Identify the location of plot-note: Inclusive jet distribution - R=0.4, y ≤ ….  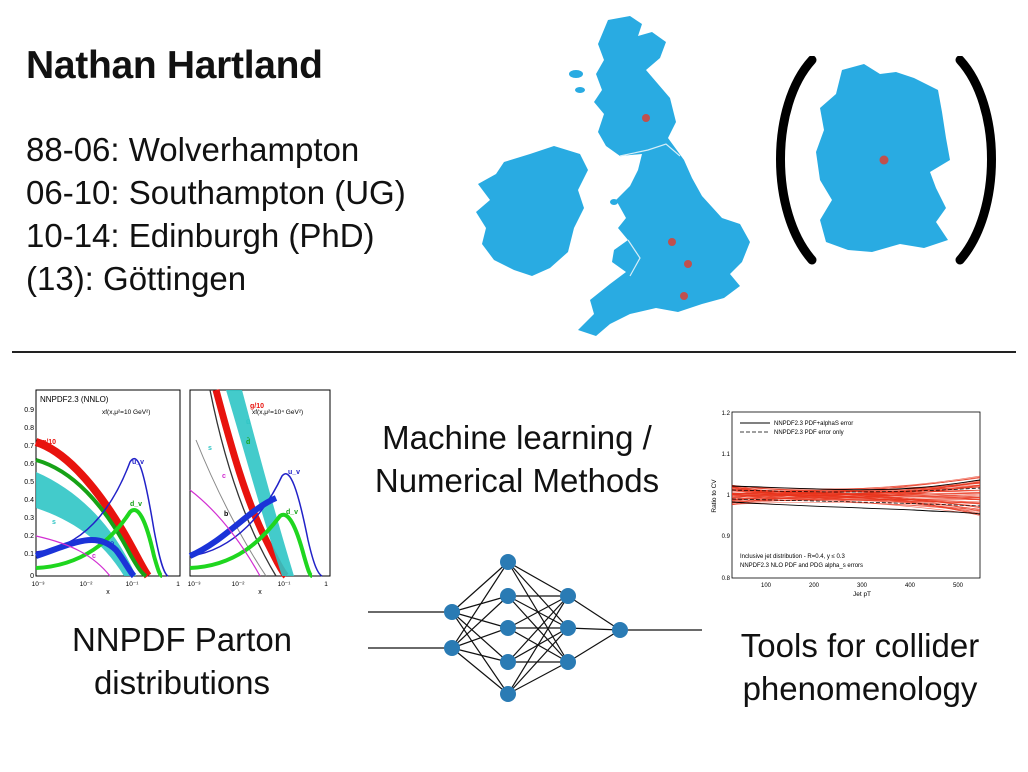
(793, 557).